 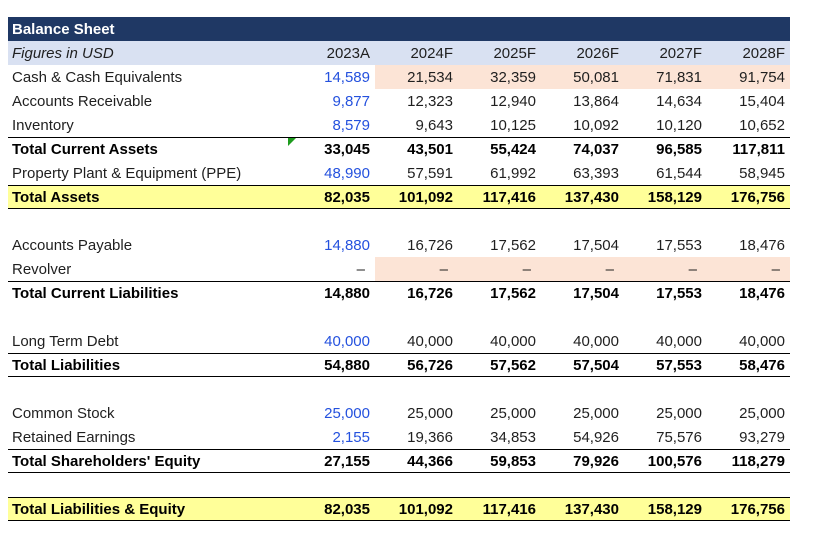 I want to click on value-cell-2023A: 14,589, so click(x=347, y=77).